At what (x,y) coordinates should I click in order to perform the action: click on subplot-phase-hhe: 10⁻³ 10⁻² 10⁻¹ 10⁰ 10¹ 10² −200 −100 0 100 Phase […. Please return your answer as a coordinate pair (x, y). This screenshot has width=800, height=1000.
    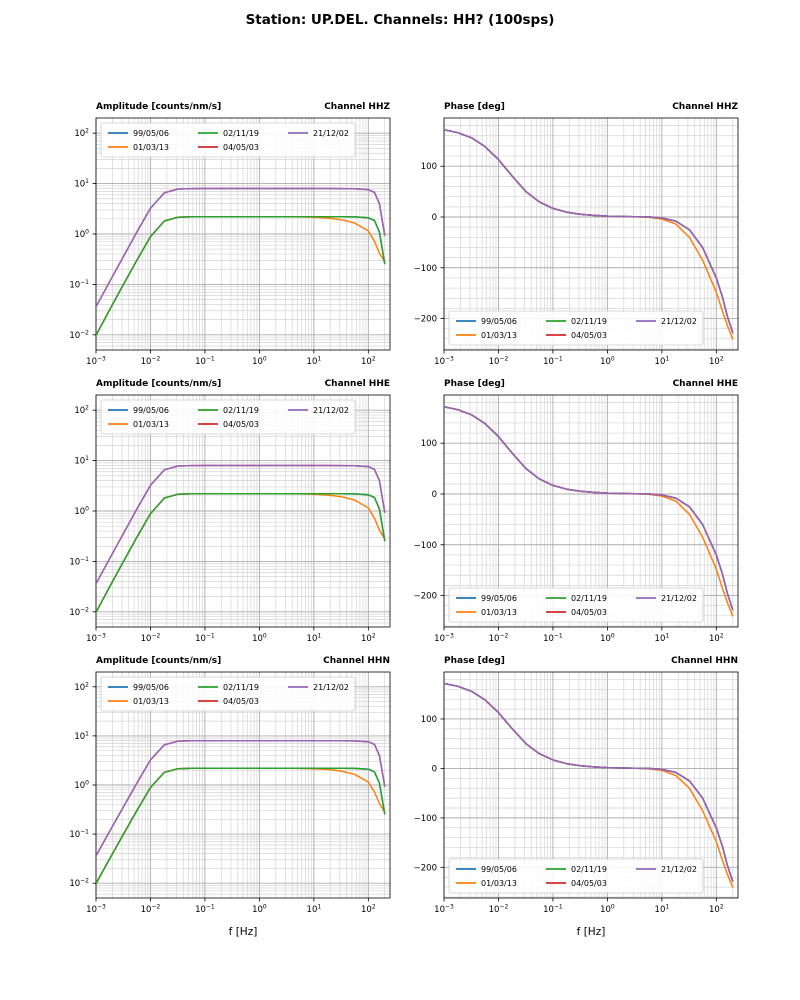
    Looking at the image, I should click on (569, 510).